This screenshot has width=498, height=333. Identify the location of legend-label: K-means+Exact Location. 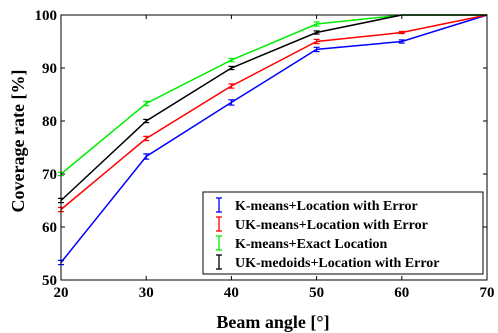
(311, 244).